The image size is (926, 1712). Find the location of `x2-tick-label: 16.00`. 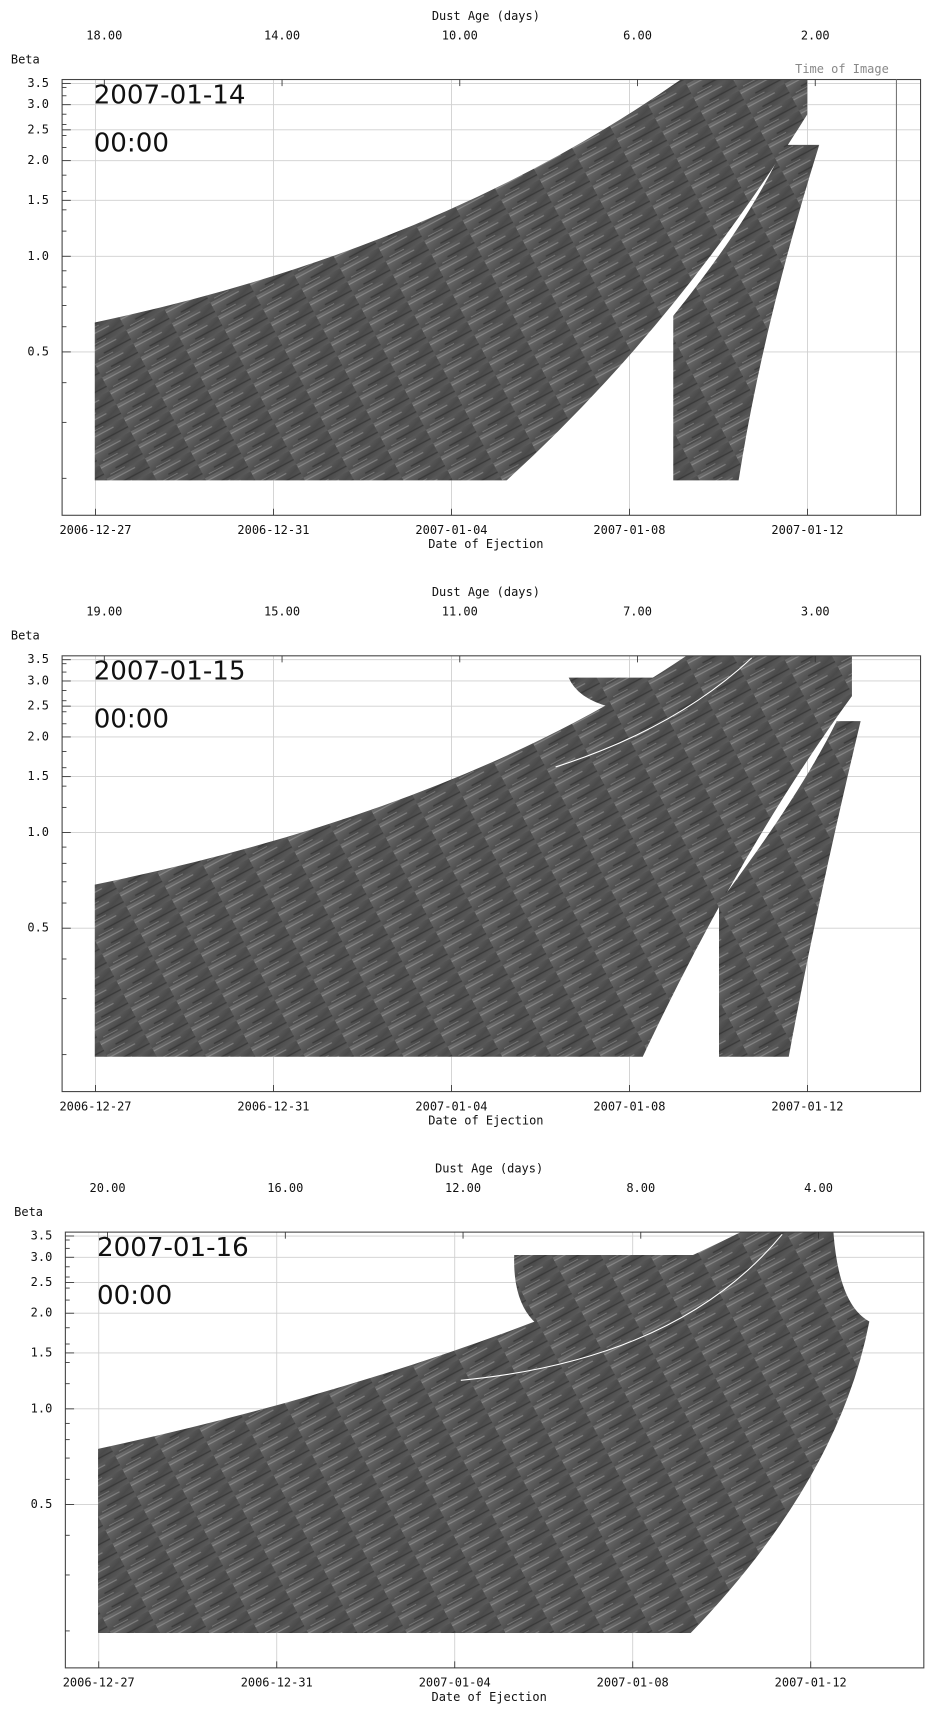

x2-tick-label: 16.00 is located at coordinates (285, 1188).